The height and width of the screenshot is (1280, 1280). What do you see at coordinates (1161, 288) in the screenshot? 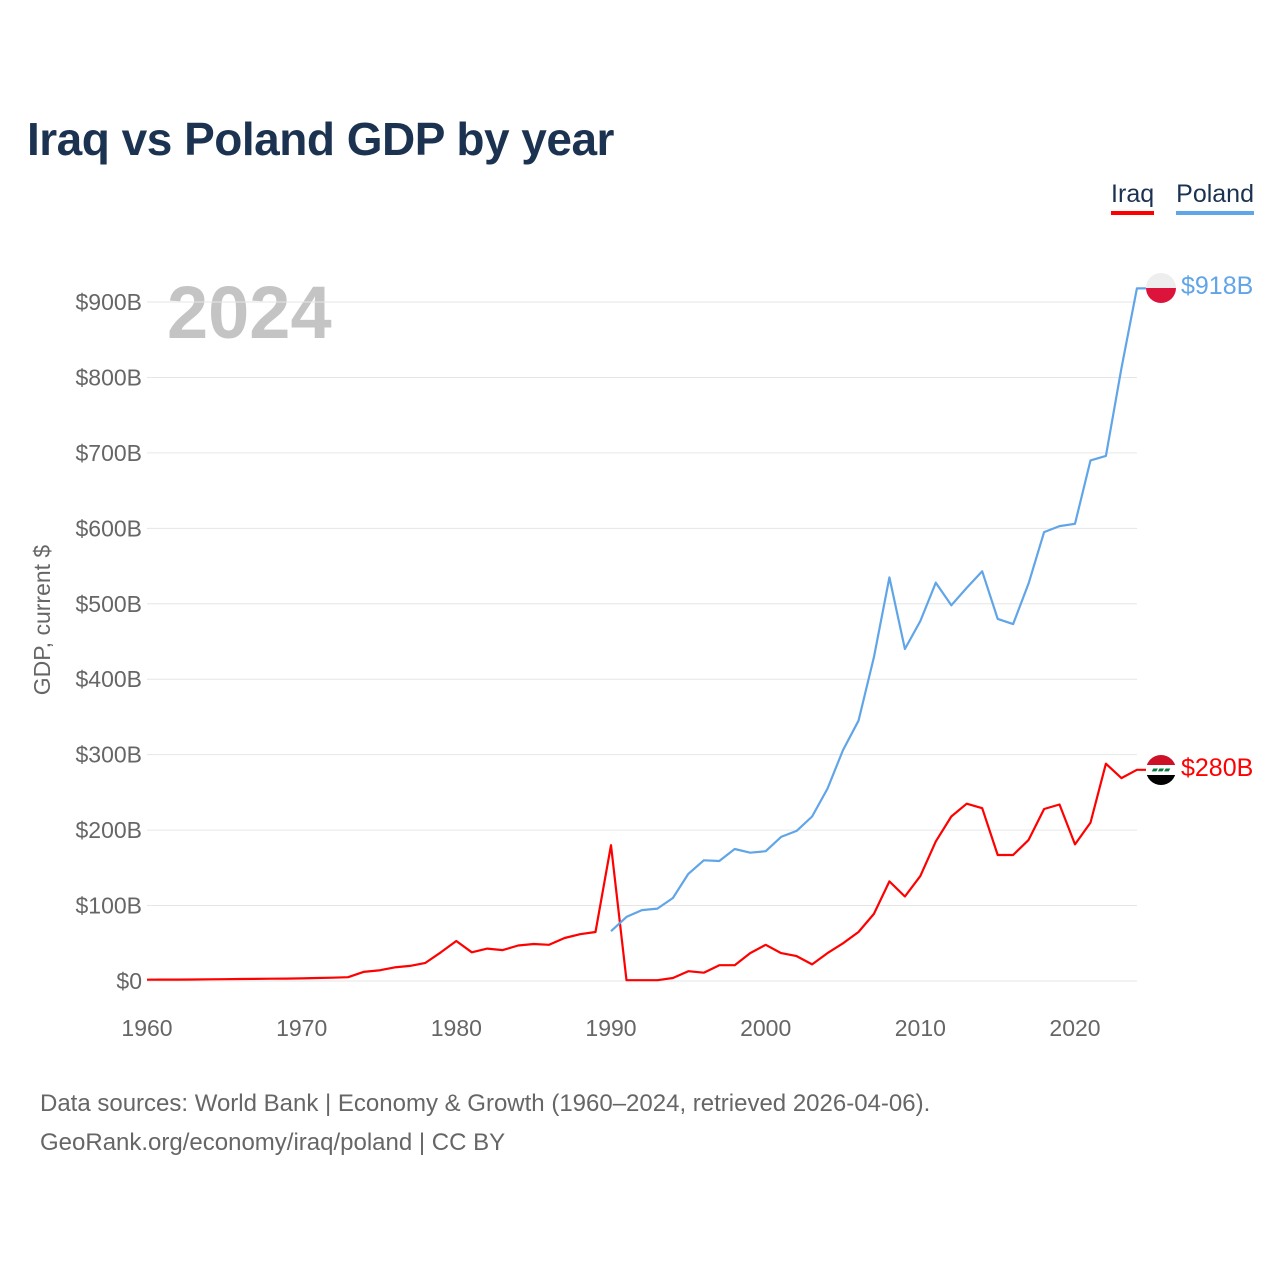
I see `poland-flag-icon` at bounding box center [1161, 288].